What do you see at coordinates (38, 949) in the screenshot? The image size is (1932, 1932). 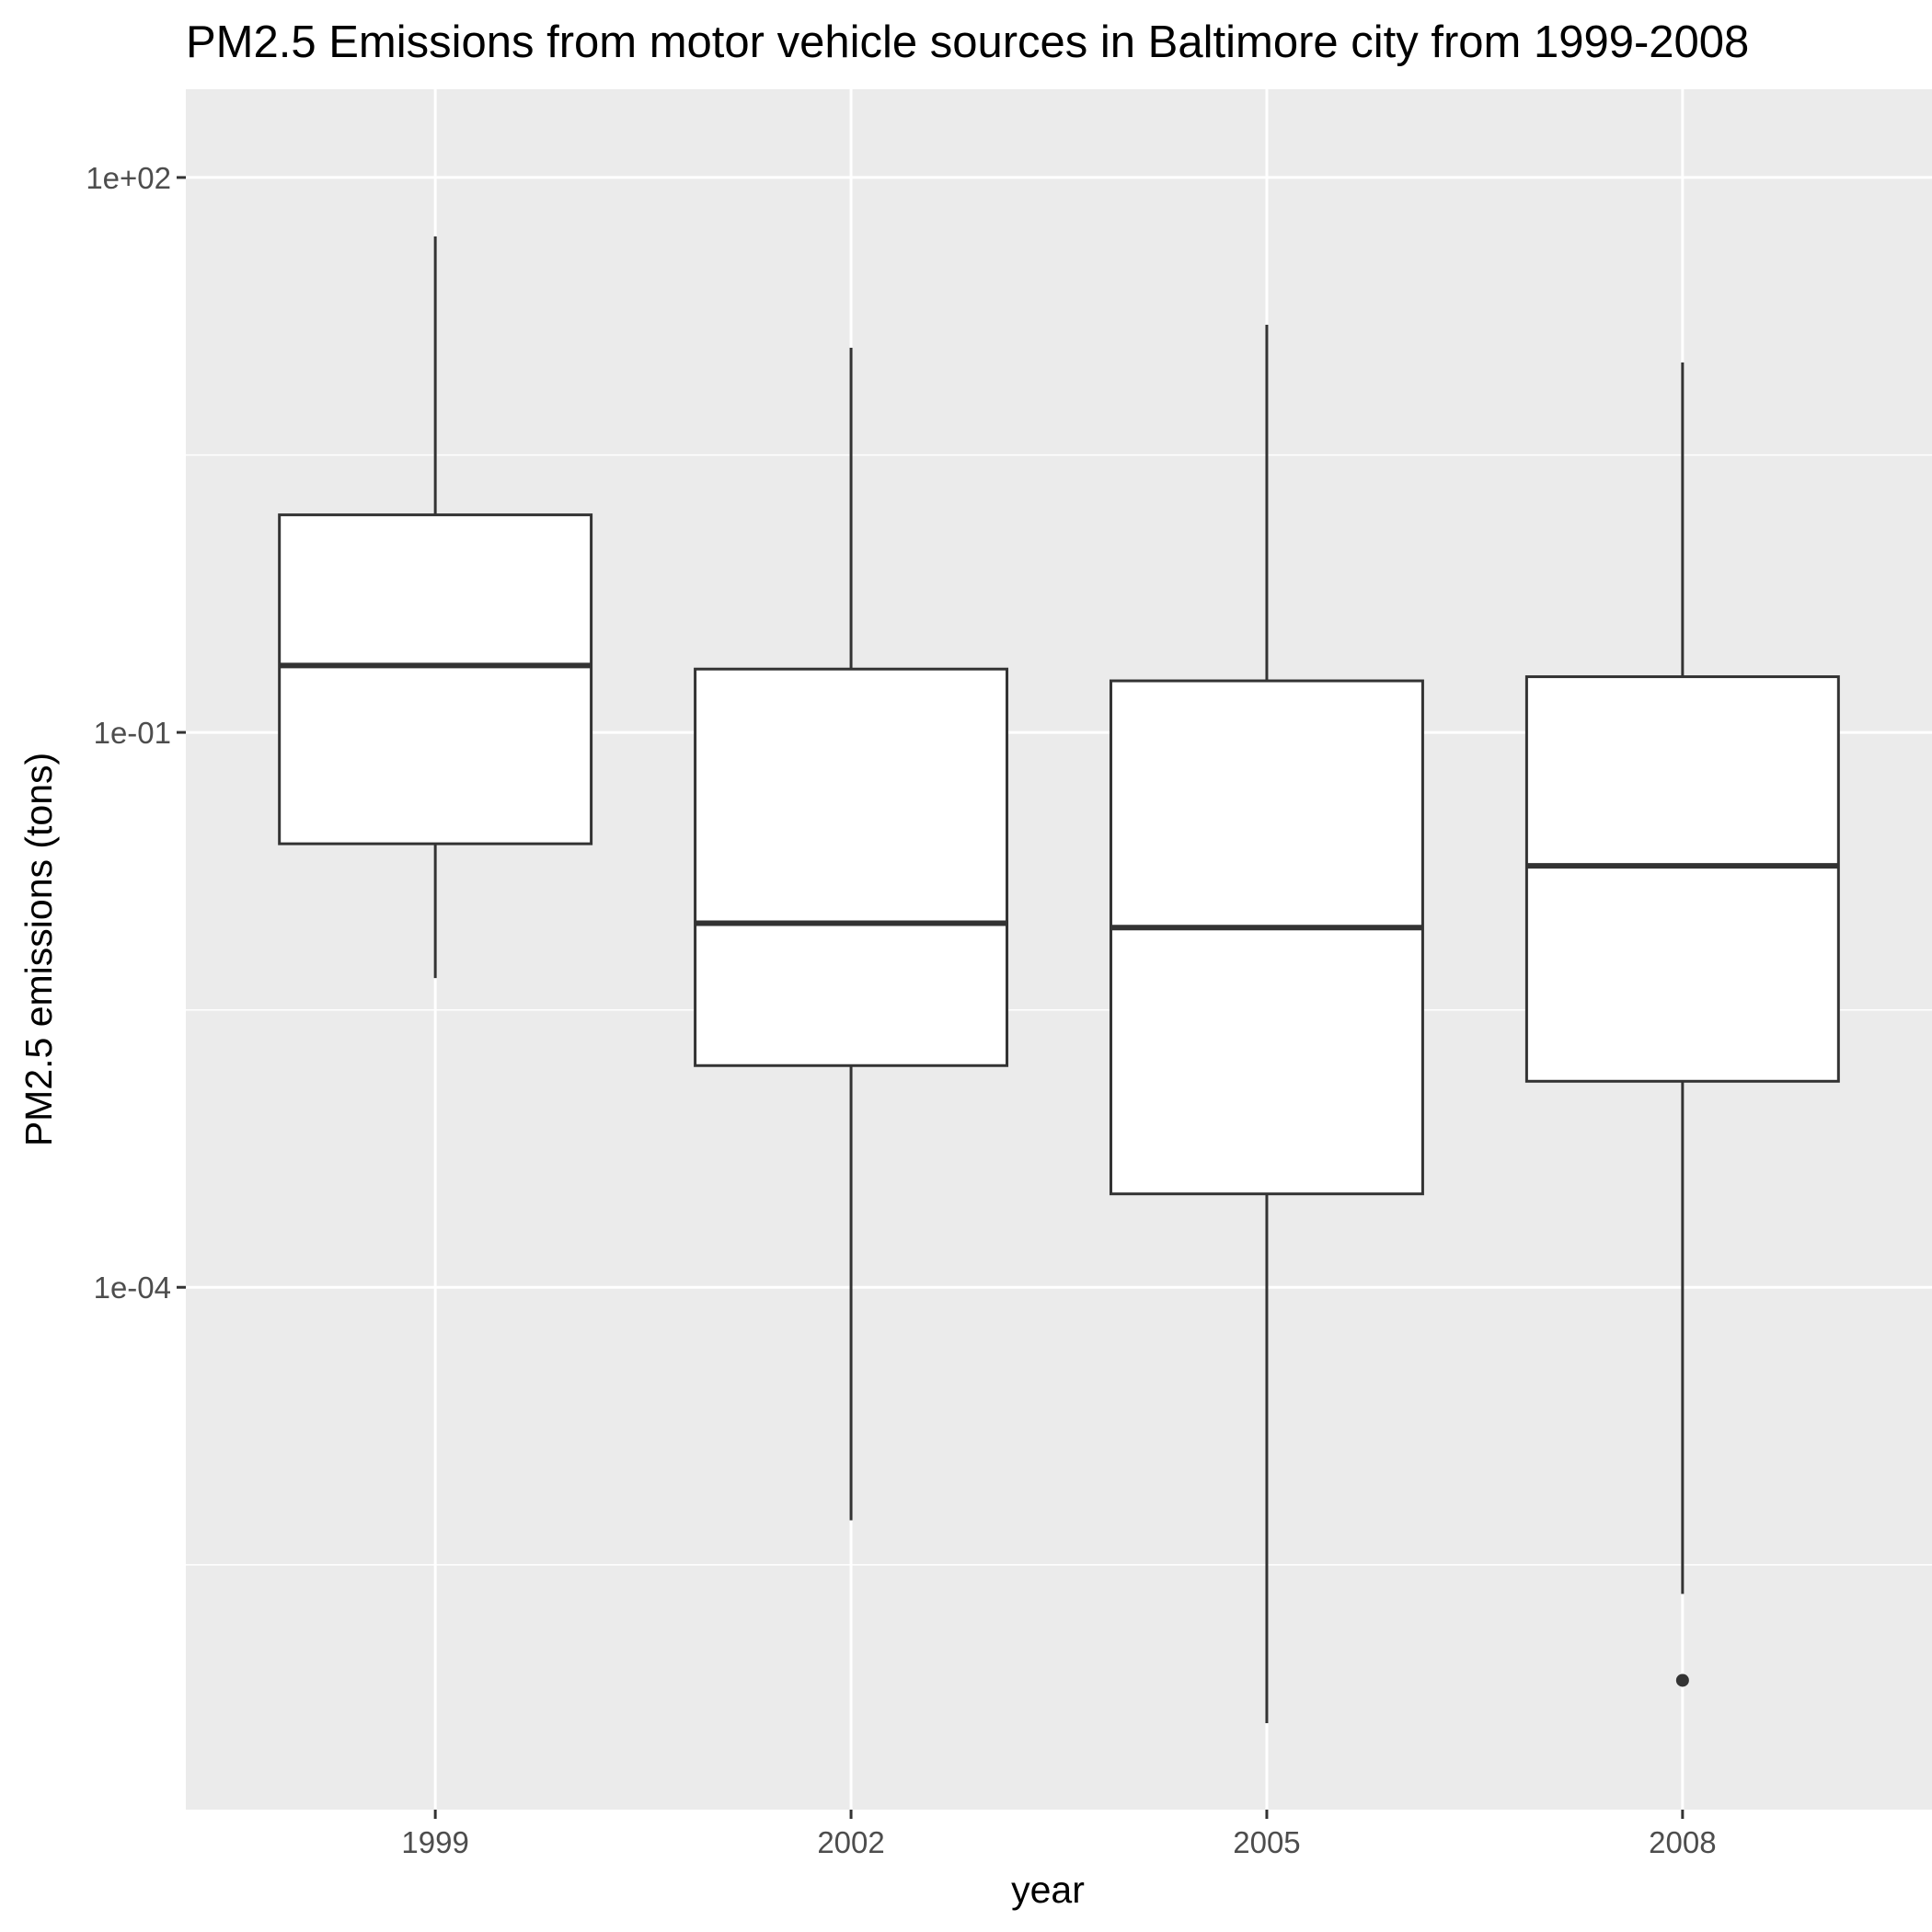 I see `y-axis-title: PM2.5 emissions (tons)` at bounding box center [38, 949].